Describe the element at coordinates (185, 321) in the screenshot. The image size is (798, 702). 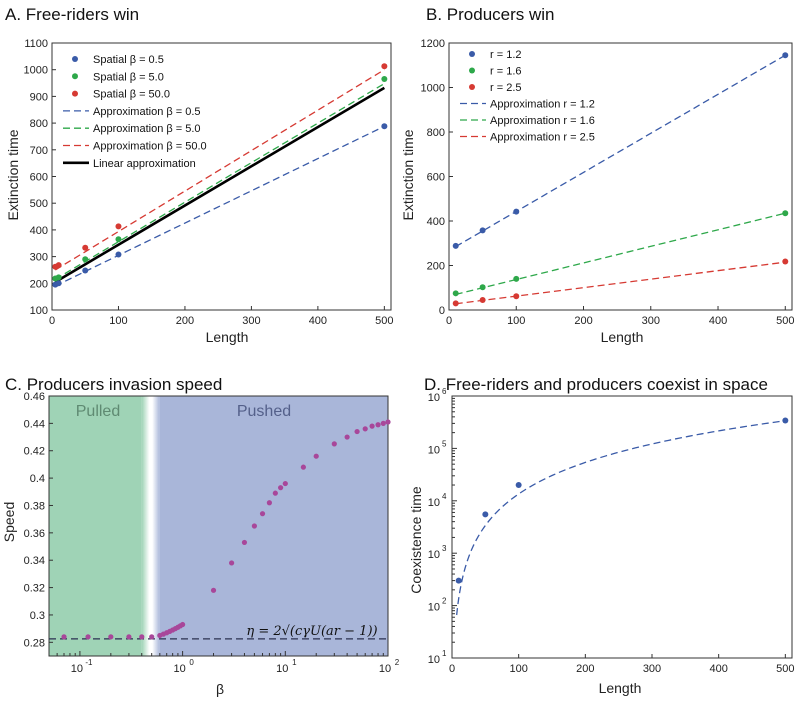
I see `panel-a-xtick-label: 200` at that location.